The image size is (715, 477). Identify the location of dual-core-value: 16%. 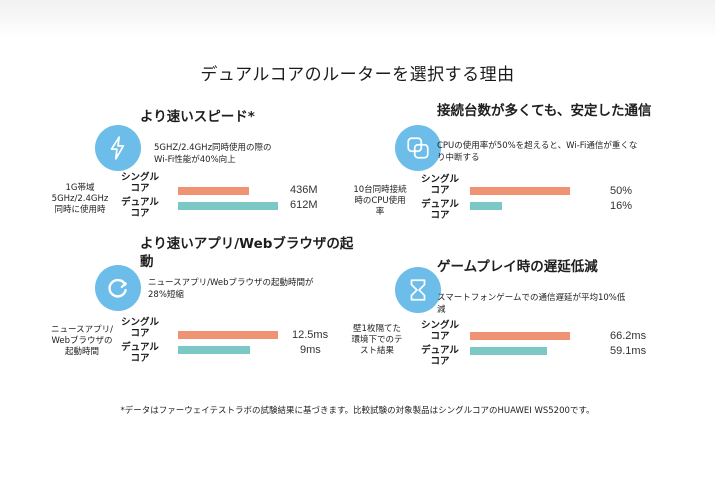
(621, 206).